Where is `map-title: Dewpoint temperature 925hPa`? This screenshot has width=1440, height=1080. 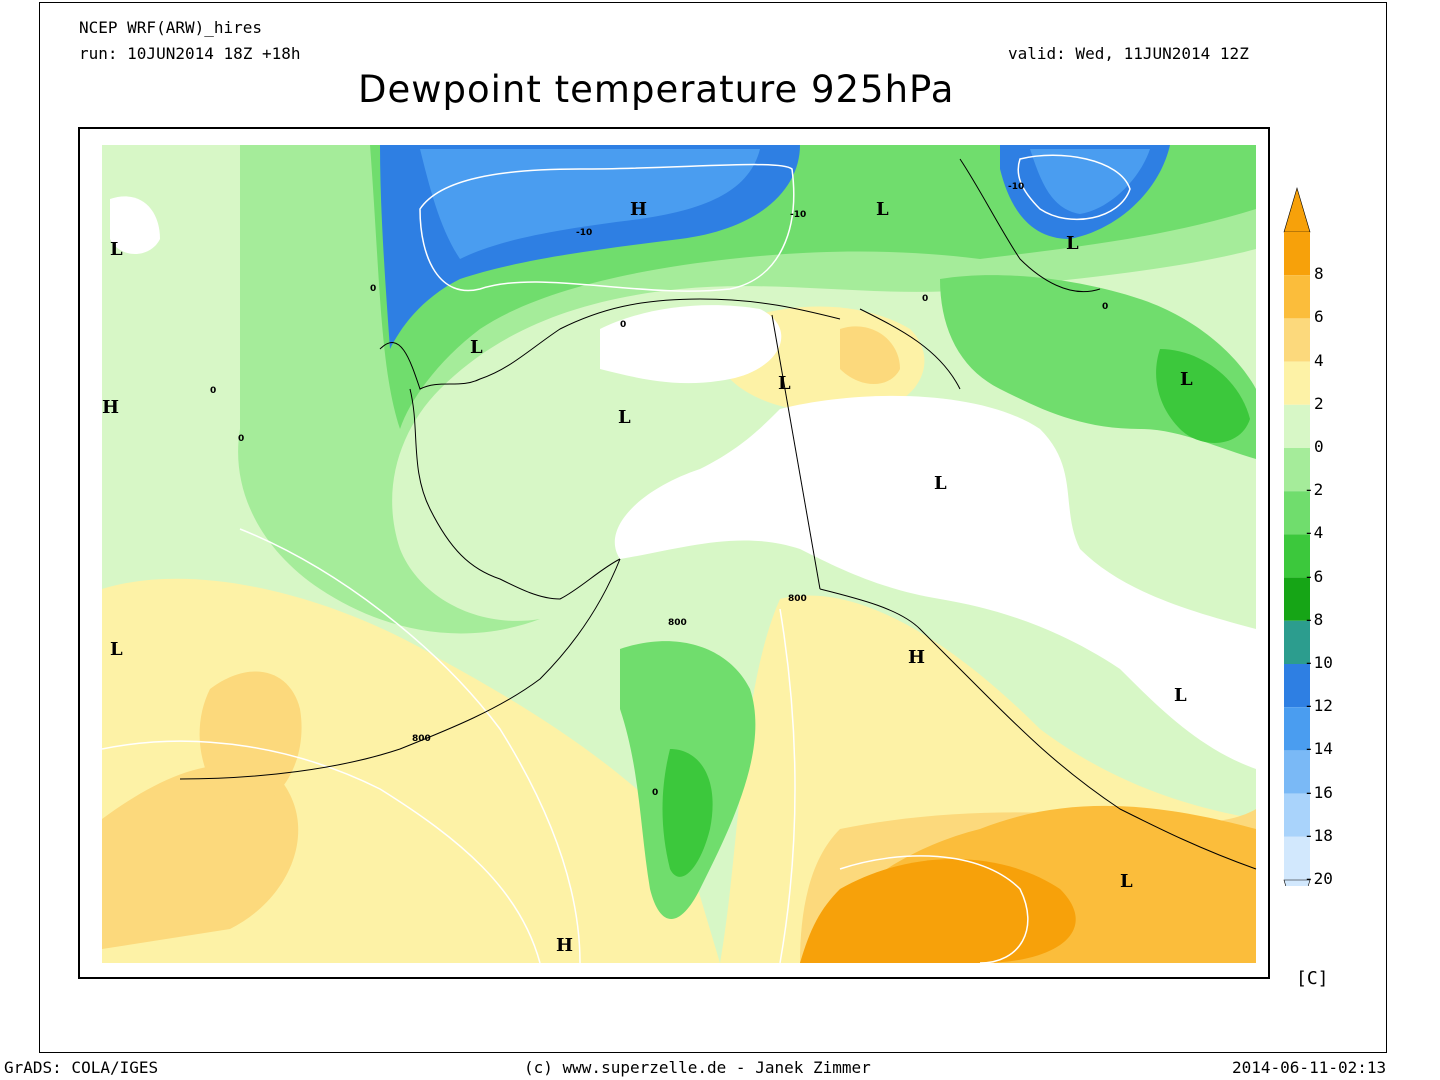 map-title: Dewpoint temperature 925hPa is located at coordinates (656, 89).